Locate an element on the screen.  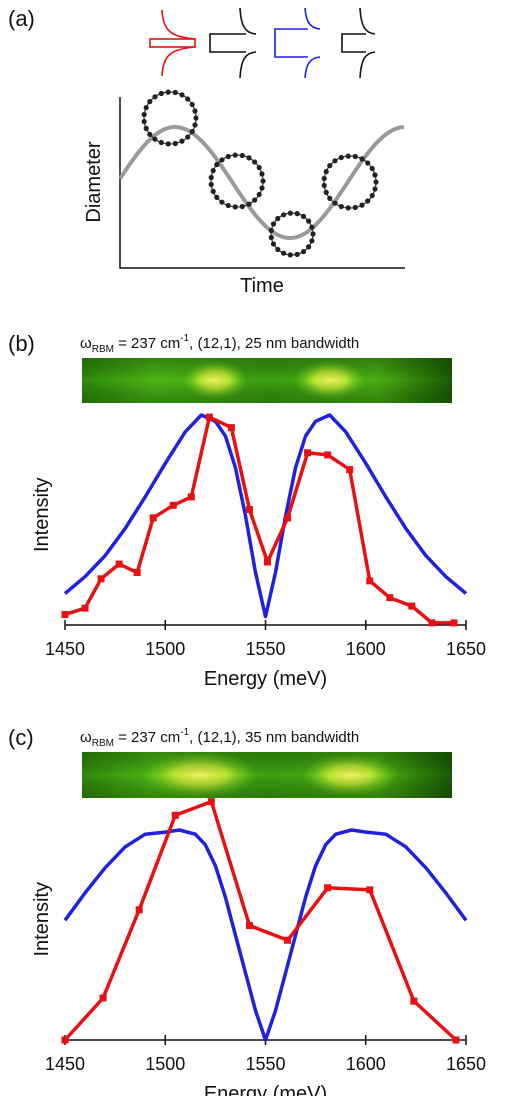
title-part: , (12,1), 35 nm bandwidth is located at coordinates (274, 737).